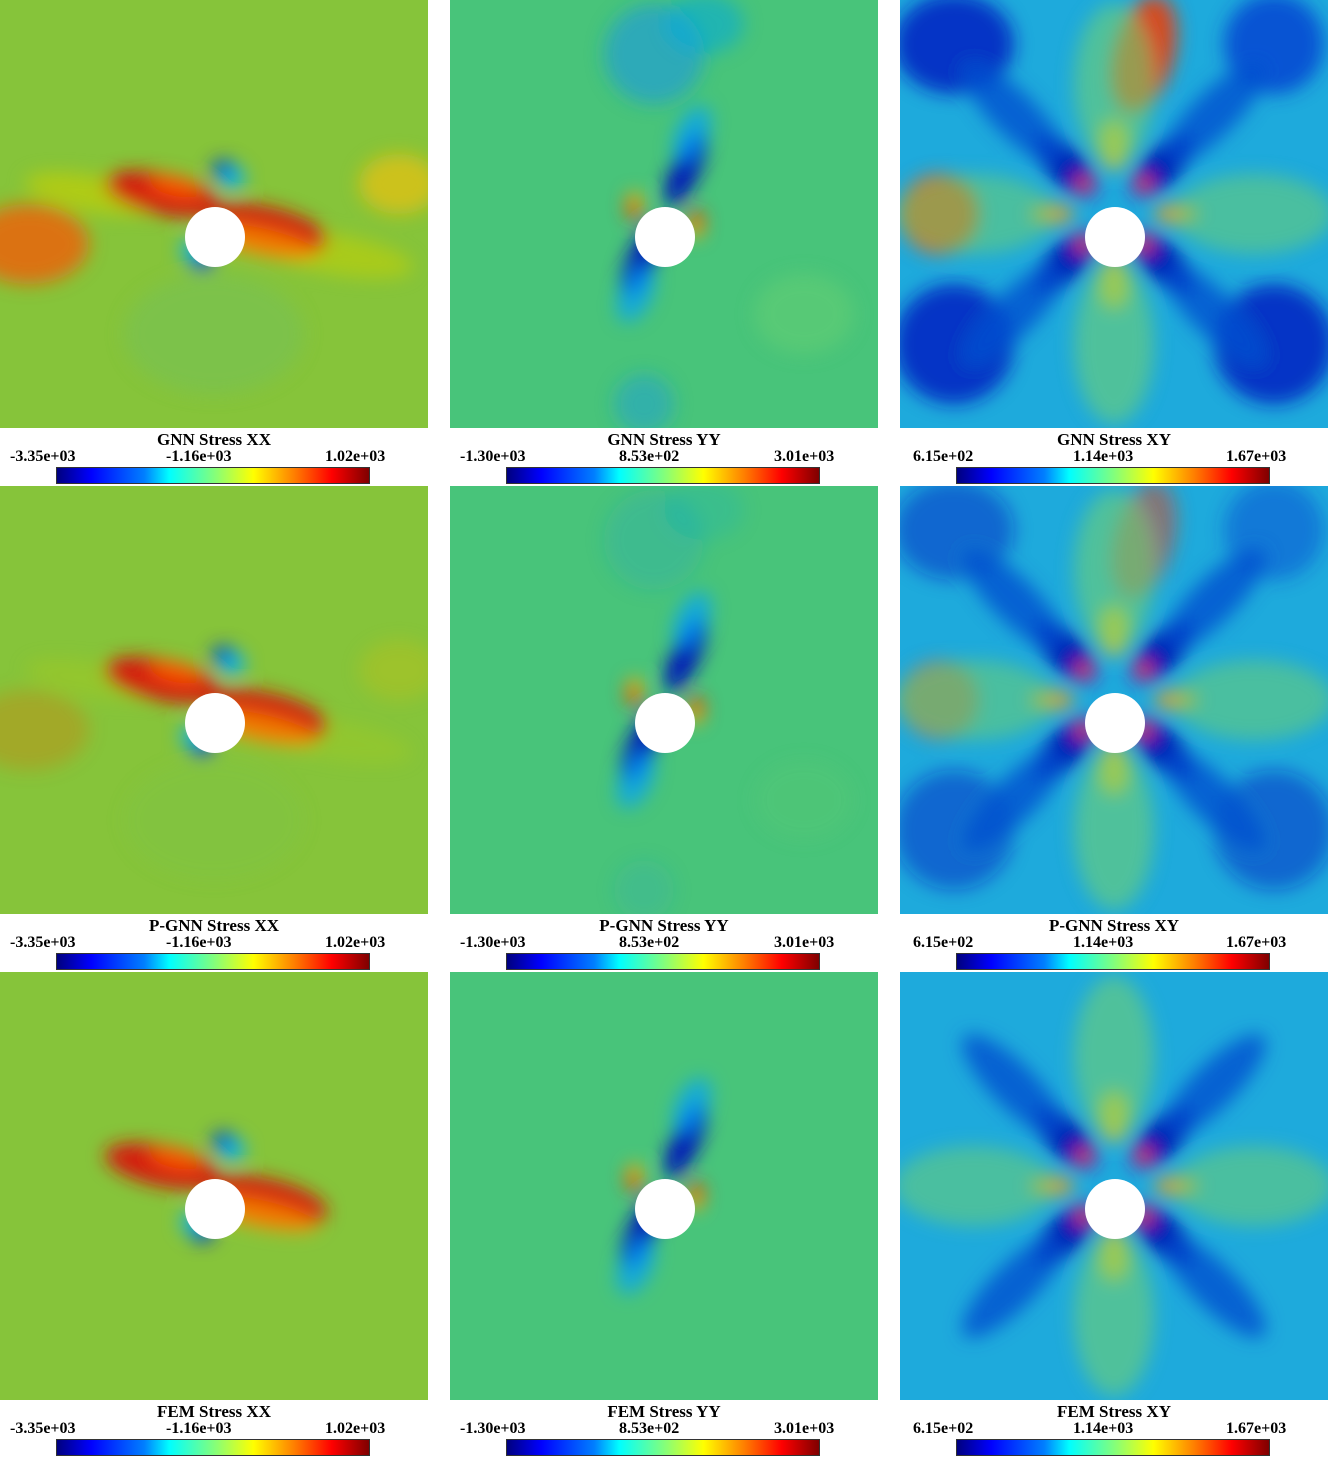 The width and height of the screenshot is (1329, 1458). What do you see at coordinates (663, 475) in the screenshot?
I see `gnn-yy-colorbar` at bounding box center [663, 475].